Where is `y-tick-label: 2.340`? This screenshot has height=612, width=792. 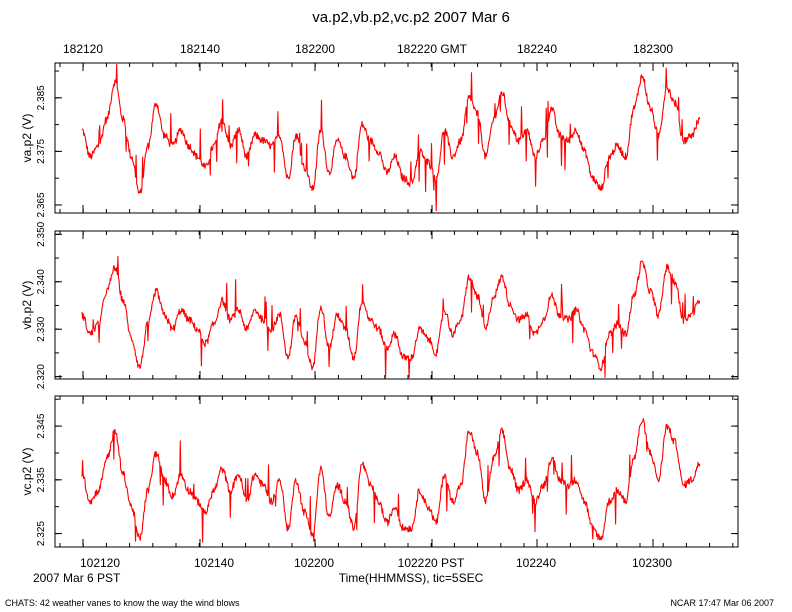
y-tick-label: 2.340 is located at coordinates (41, 281).